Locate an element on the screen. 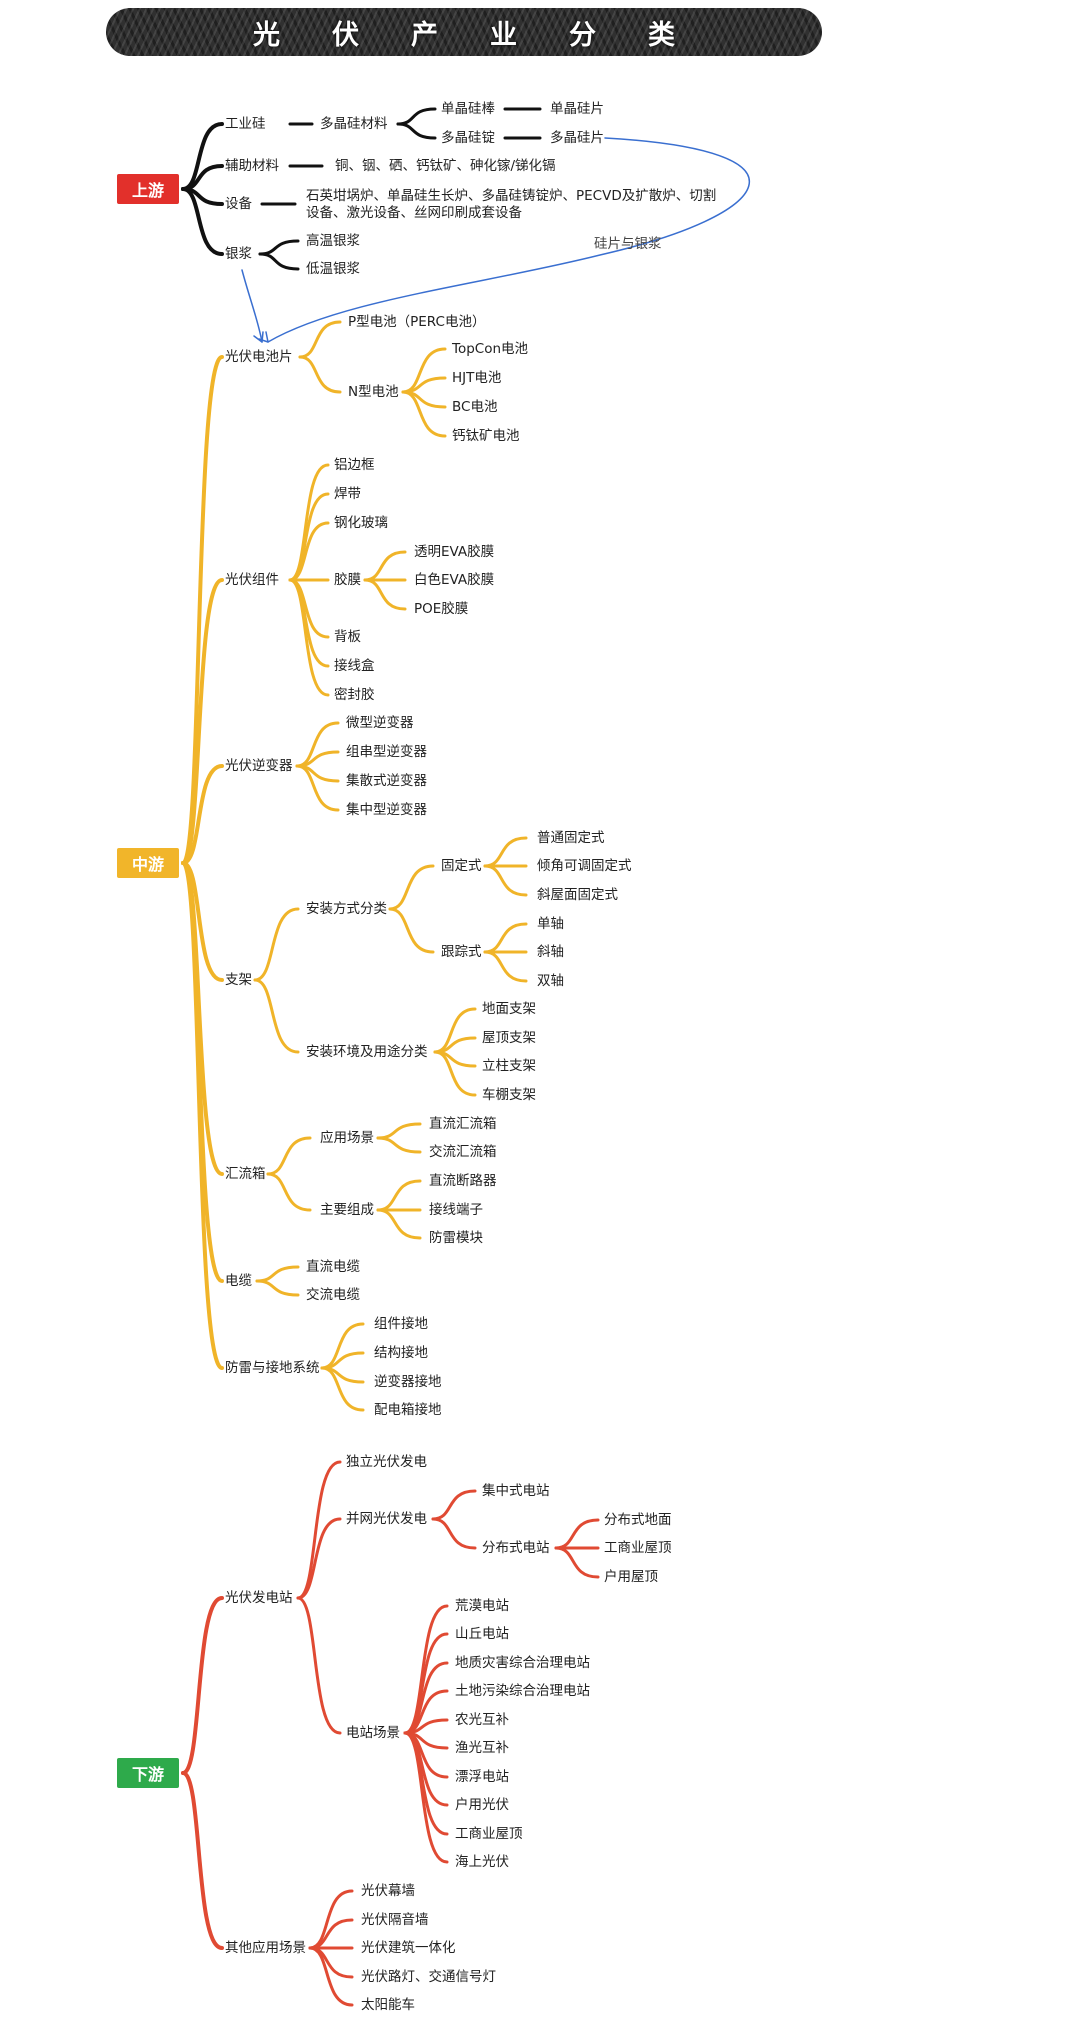 Image resolution: width=1080 pixels, height=2028 pixels. node-fixed: 固定式 is located at coordinates (461, 866).